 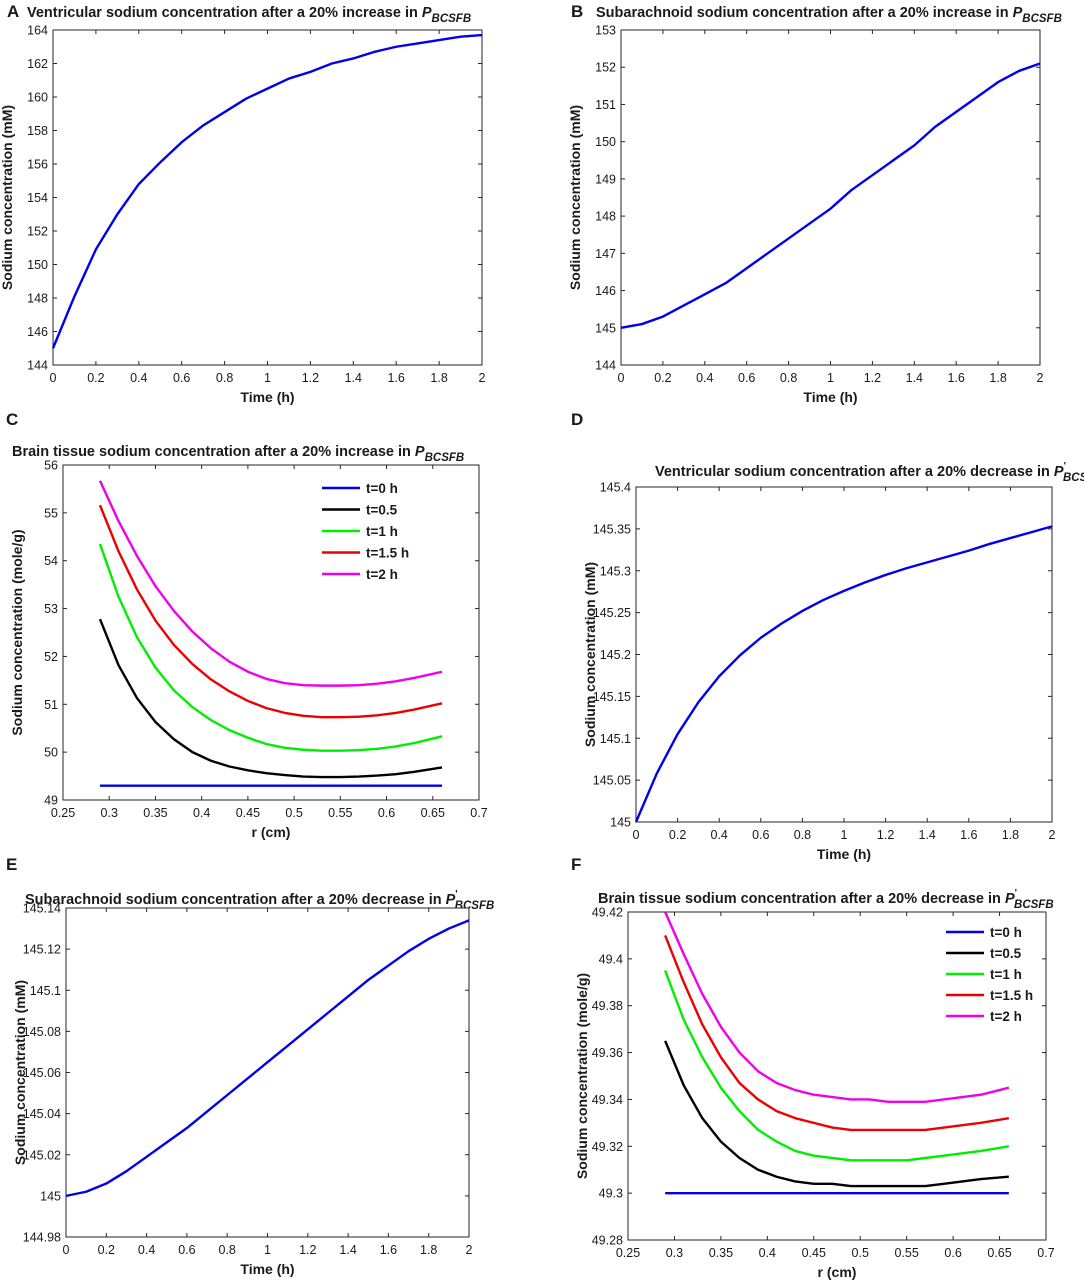 What do you see at coordinates (37, 31) in the screenshot?
I see `y-tick-label: 164` at bounding box center [37, 31].